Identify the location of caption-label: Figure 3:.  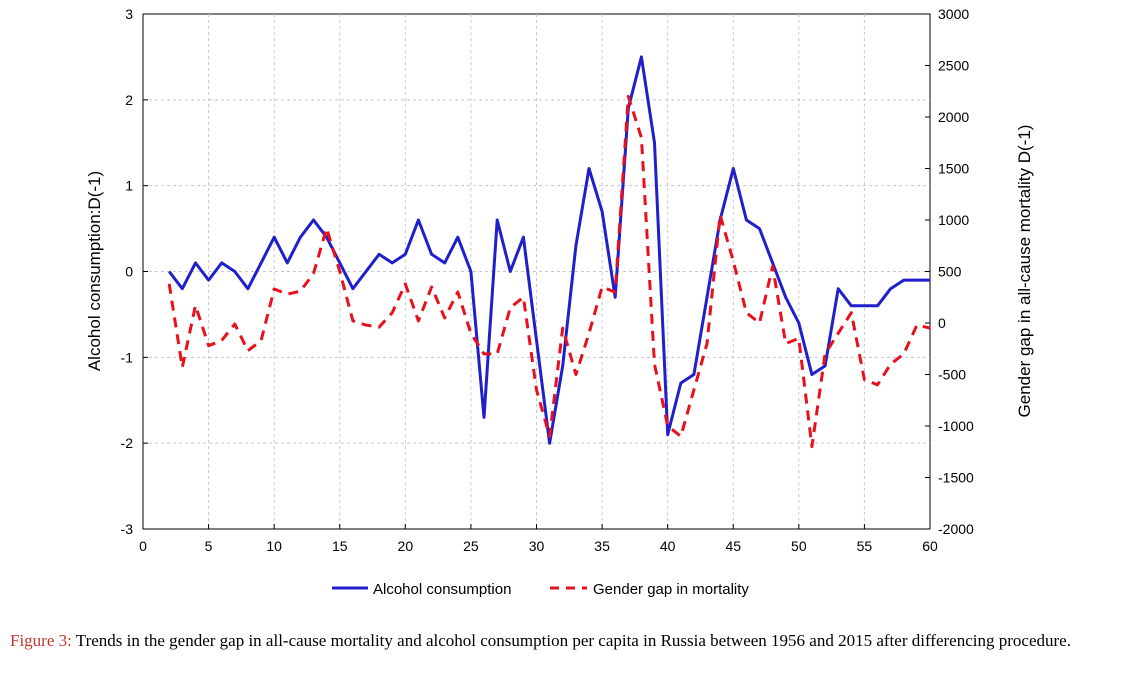
(41, 640).